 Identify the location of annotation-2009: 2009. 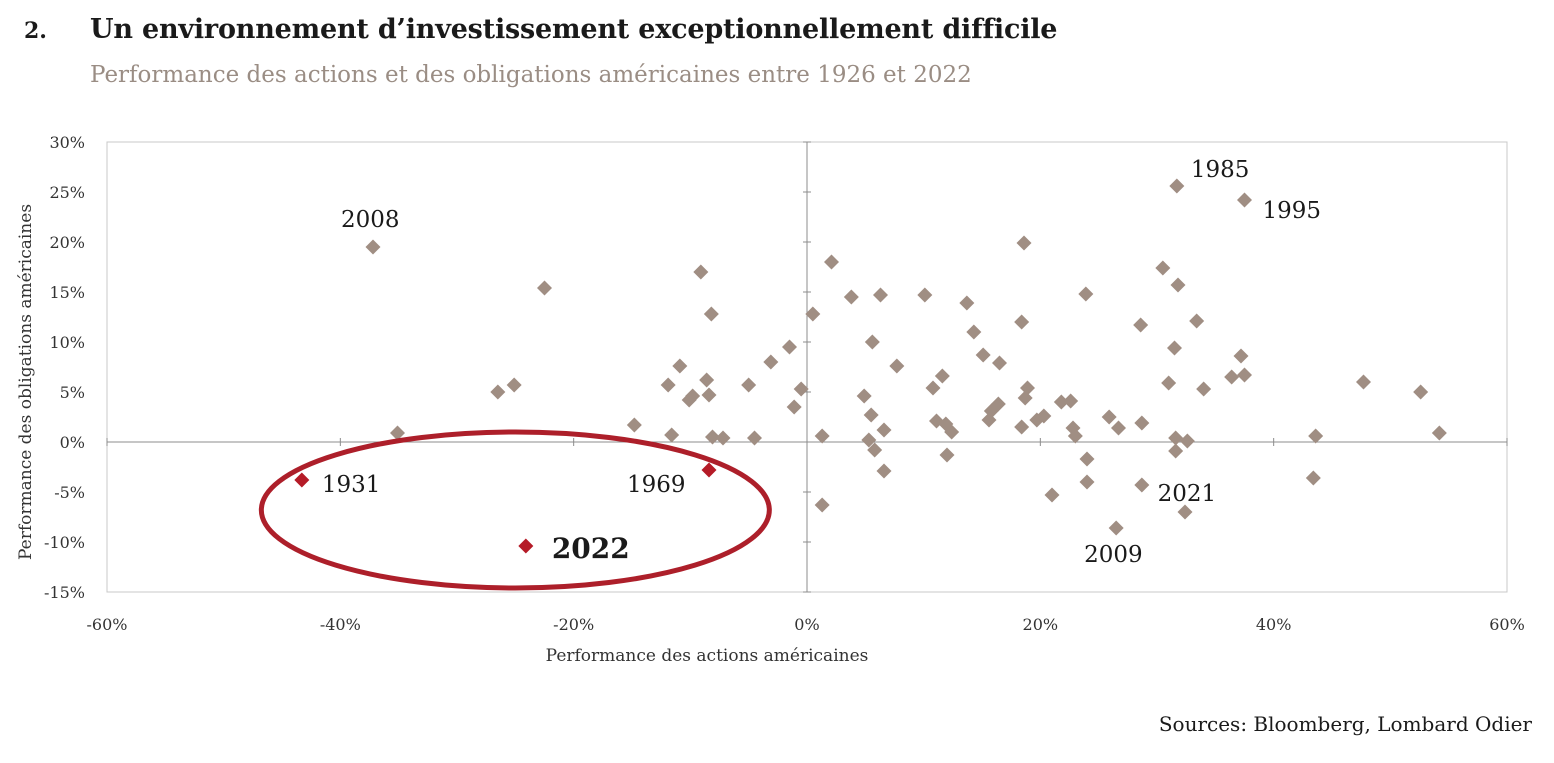
(1113, 555).